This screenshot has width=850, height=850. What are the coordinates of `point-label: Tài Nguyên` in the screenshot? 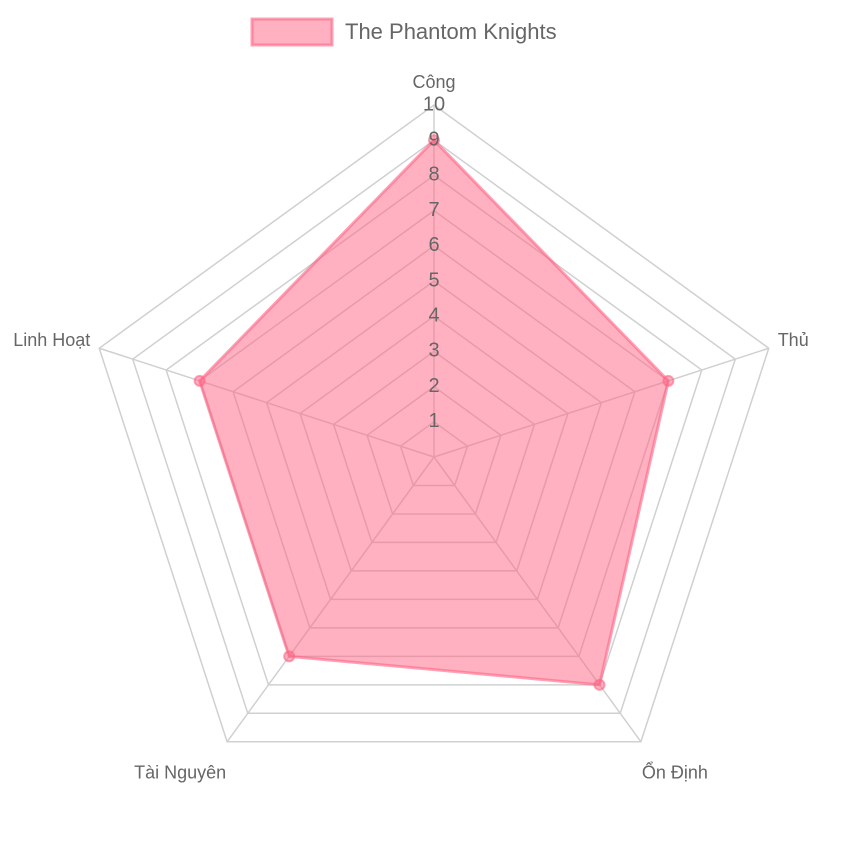 It's located at (180, 772).